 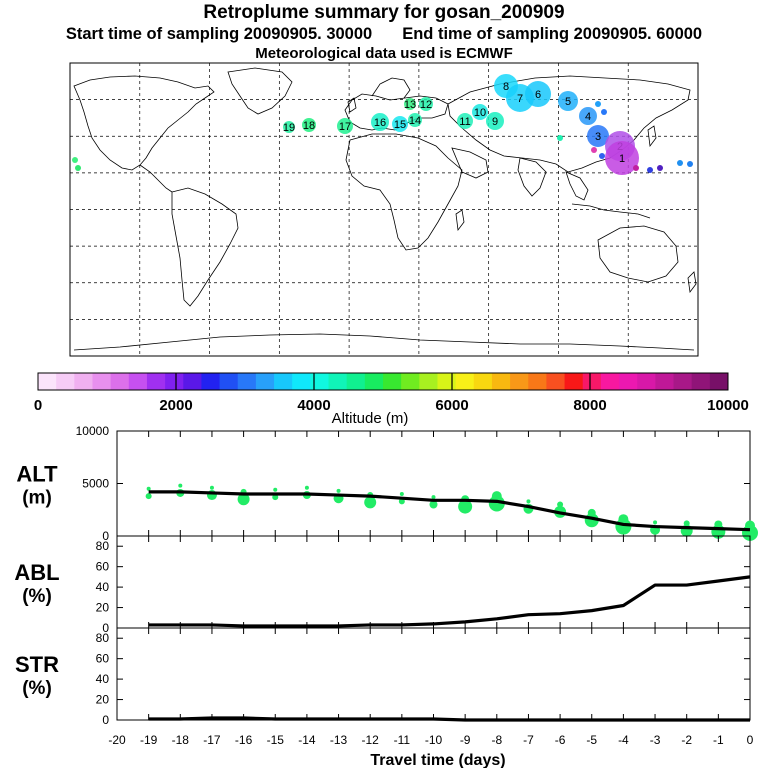 What do you see at coordinates (589, 405) in the screenshot?
I see `colorbar-tick-label: 8000` at bounding box center [589, 405].